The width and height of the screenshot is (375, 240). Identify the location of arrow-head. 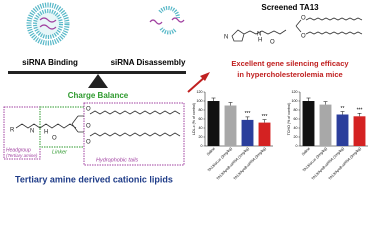
(205, 76).